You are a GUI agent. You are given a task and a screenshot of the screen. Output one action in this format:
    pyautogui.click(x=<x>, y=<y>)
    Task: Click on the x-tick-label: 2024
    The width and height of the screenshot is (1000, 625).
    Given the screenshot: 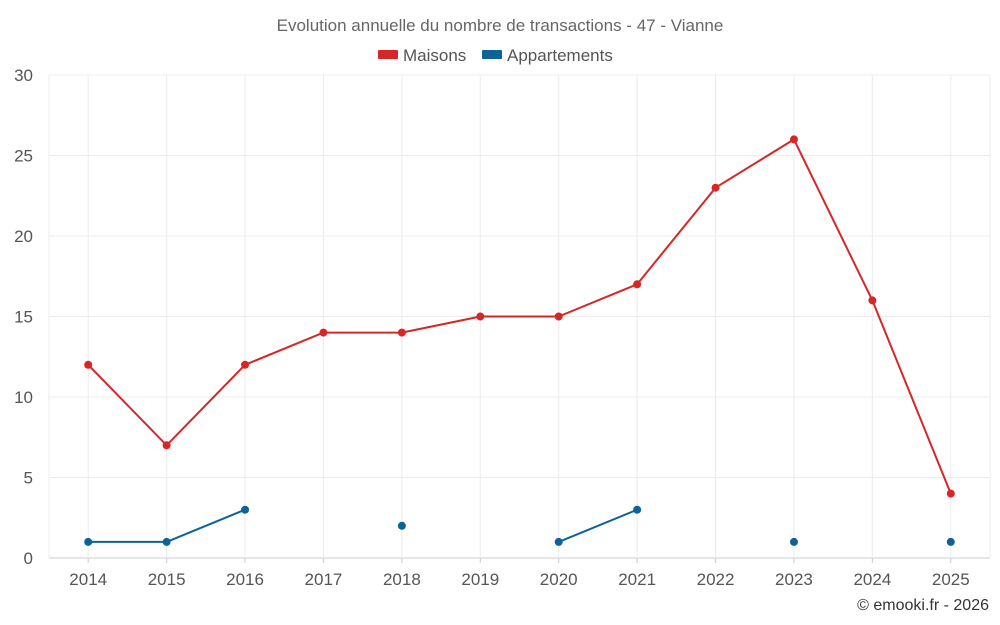 What is the action you would take?
    pyautogui.click(x=872, y=579)
    